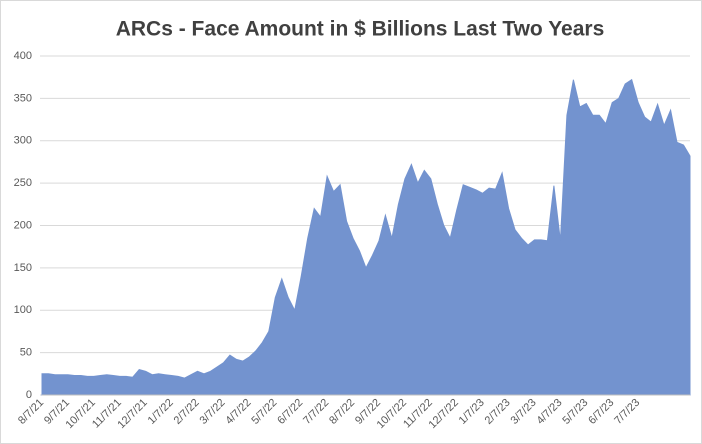 The width and height of the screenshot is (702, 444). I want to click on y-tick-label: 300, so click(23, 141).